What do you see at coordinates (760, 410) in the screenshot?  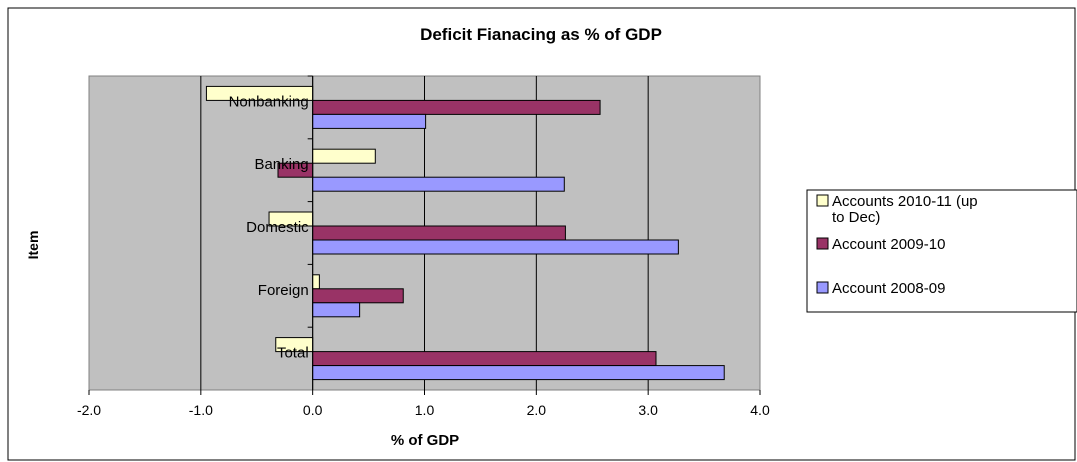 I see `x-tick-label: 4.0` at bounding box center [760, 410].